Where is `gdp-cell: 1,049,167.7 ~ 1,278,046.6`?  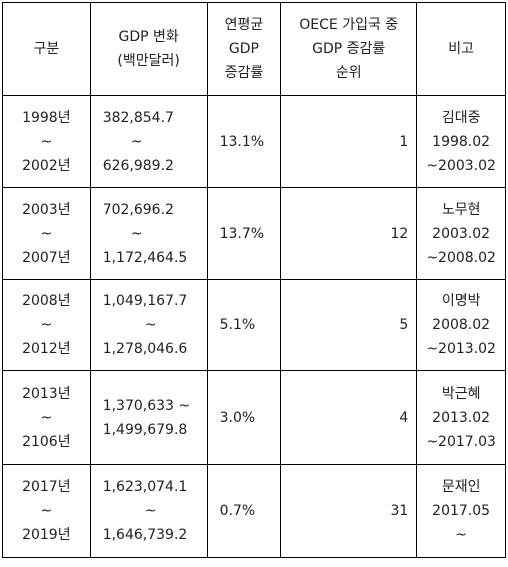
gdp-cell: 1,049,167.7 ~ 1,278,046.6 is located at coordinates (148, 325).